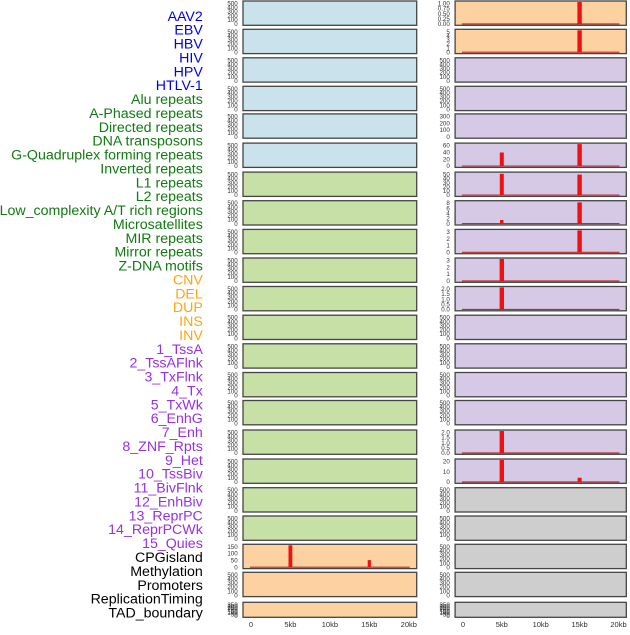 The height and width of the screenshot is (635, 630). I want to click on svg-text: CNV, so click(188, 281).